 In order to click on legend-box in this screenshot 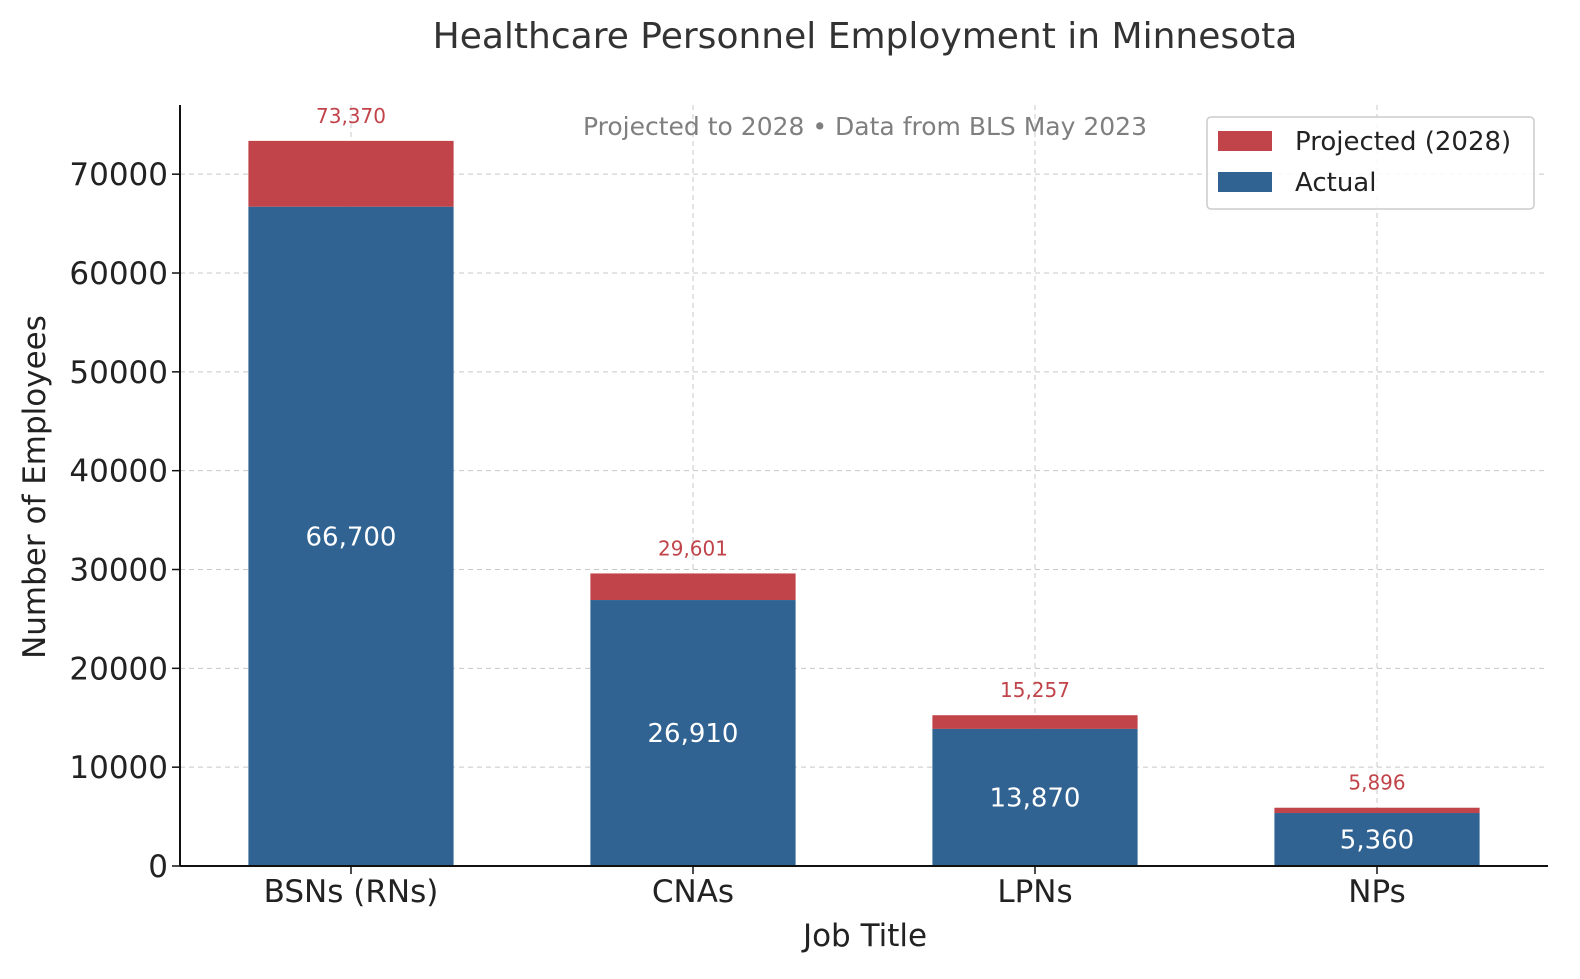, I will do `click(1370, 163)`.